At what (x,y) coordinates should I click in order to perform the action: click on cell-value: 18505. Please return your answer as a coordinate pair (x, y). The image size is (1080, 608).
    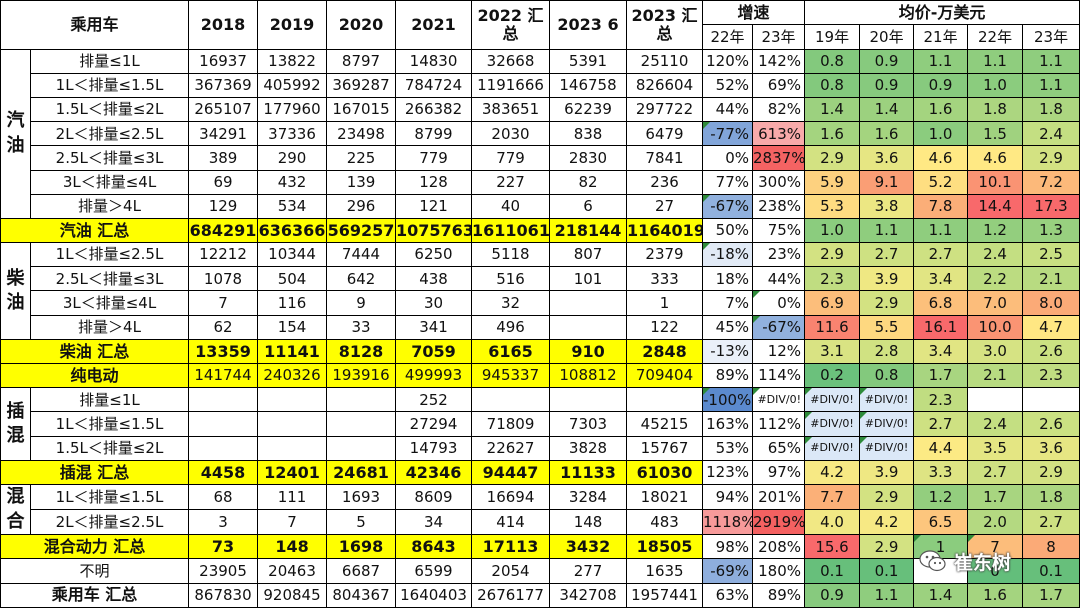
    Looking at the image, I should click on (665, 547).